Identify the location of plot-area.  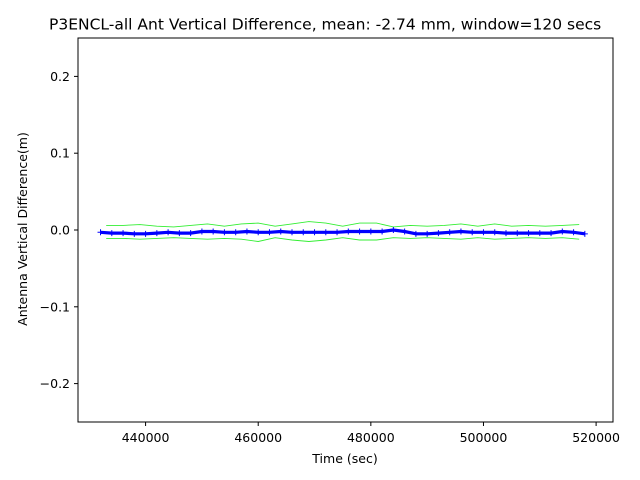
(342, 231).